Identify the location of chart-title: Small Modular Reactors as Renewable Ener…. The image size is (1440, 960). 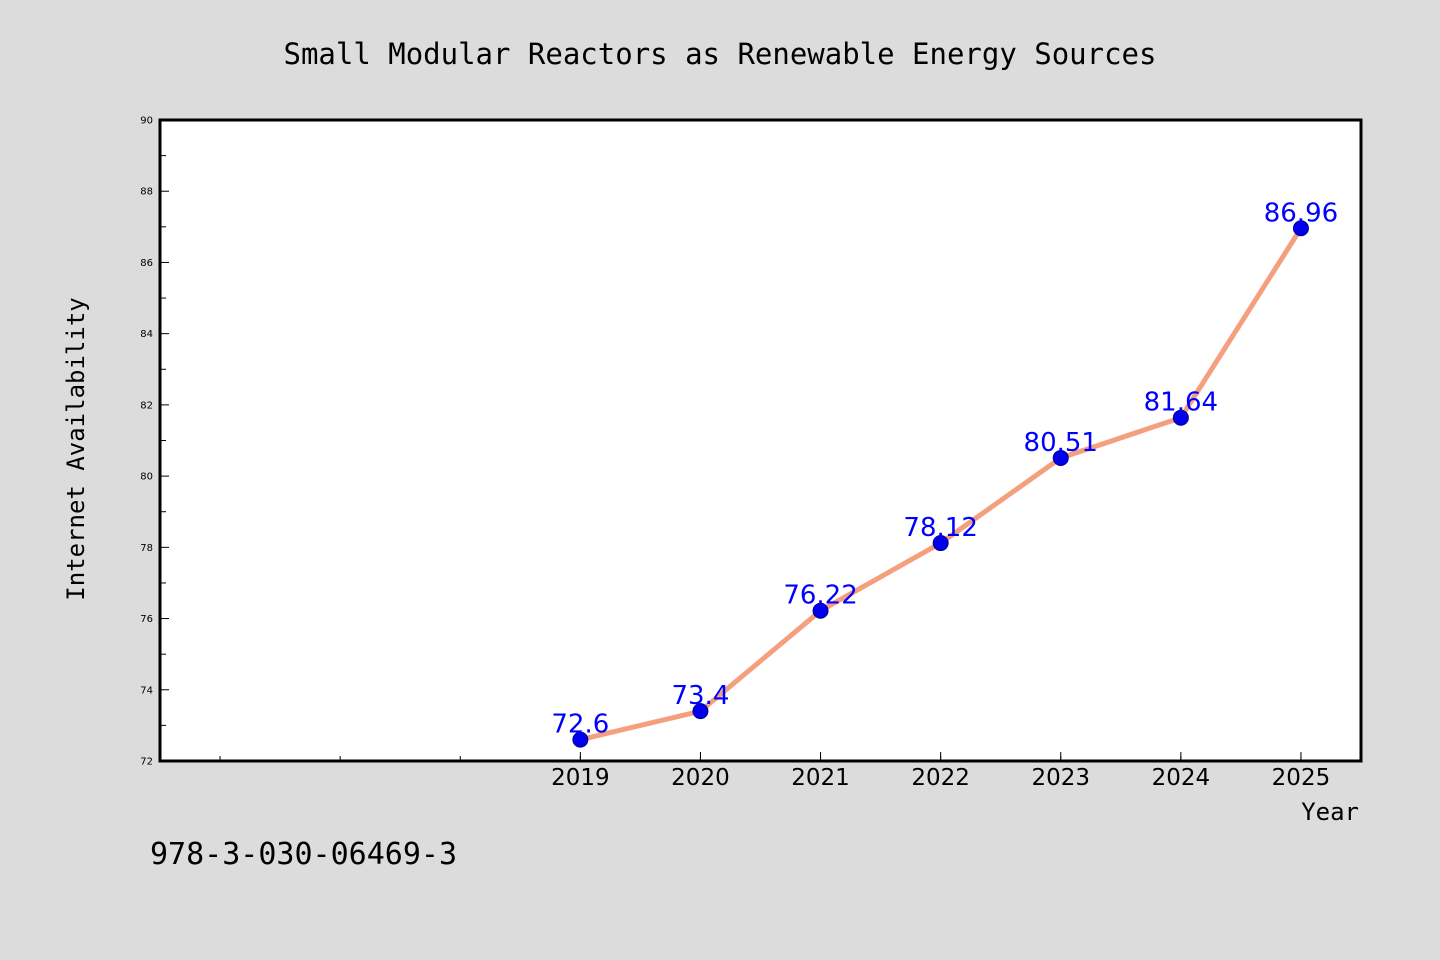
(720, 54).